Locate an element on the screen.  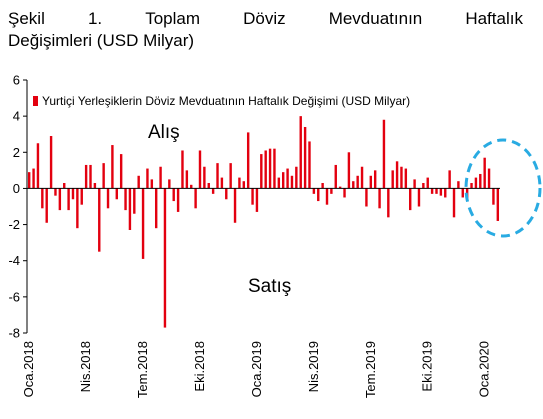
x-tick-label: Oca.2019 is located at coordinates (256, 369).